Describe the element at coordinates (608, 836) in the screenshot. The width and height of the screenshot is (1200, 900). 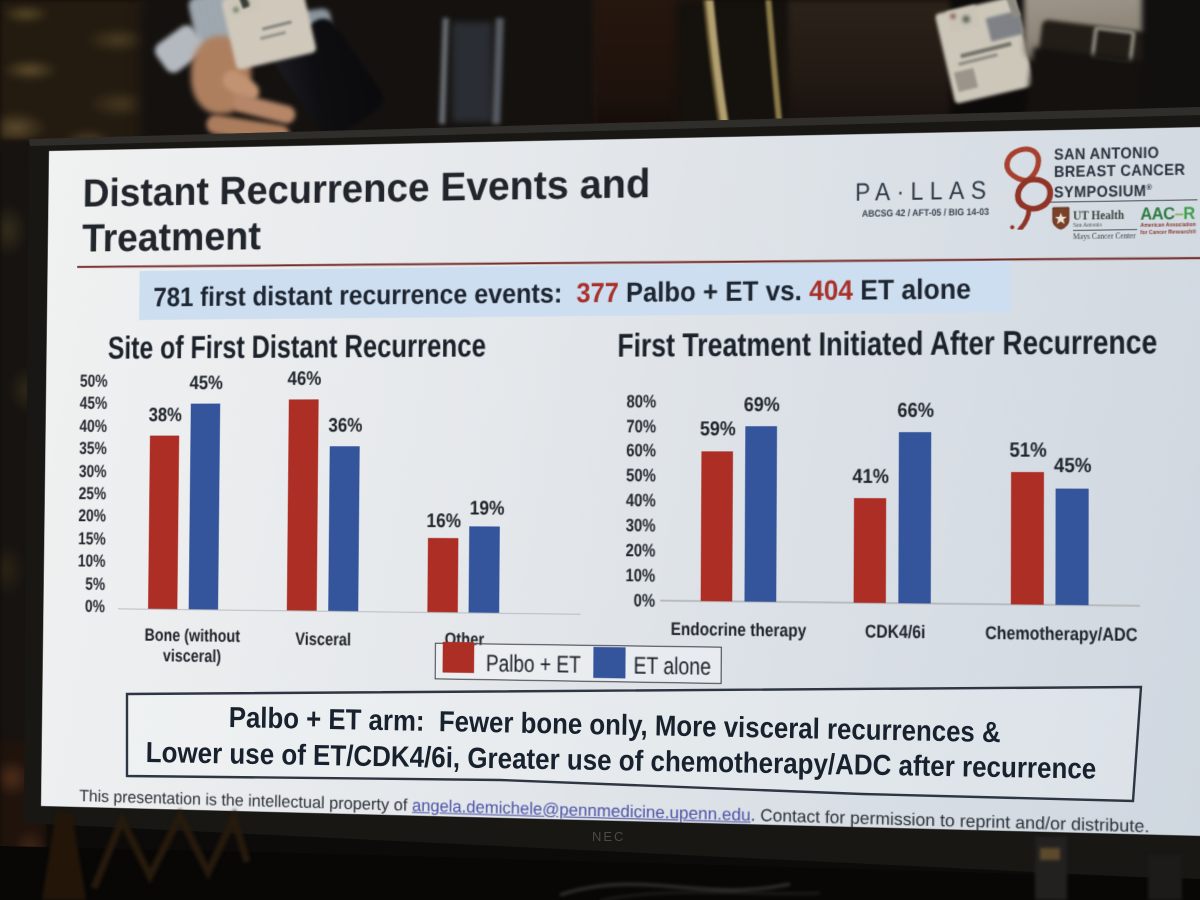
I see `svg-text: NEC` at that location.